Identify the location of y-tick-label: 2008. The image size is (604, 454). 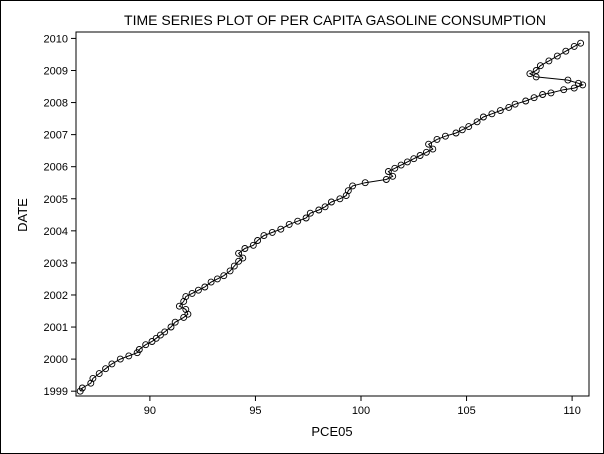
(56, 104).